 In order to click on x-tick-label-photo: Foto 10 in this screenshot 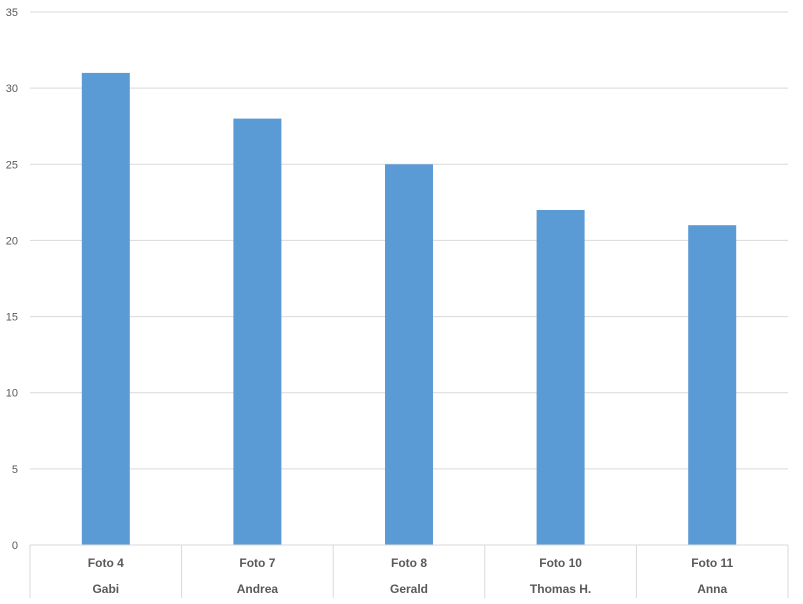, I will do `click(560, 563)`.